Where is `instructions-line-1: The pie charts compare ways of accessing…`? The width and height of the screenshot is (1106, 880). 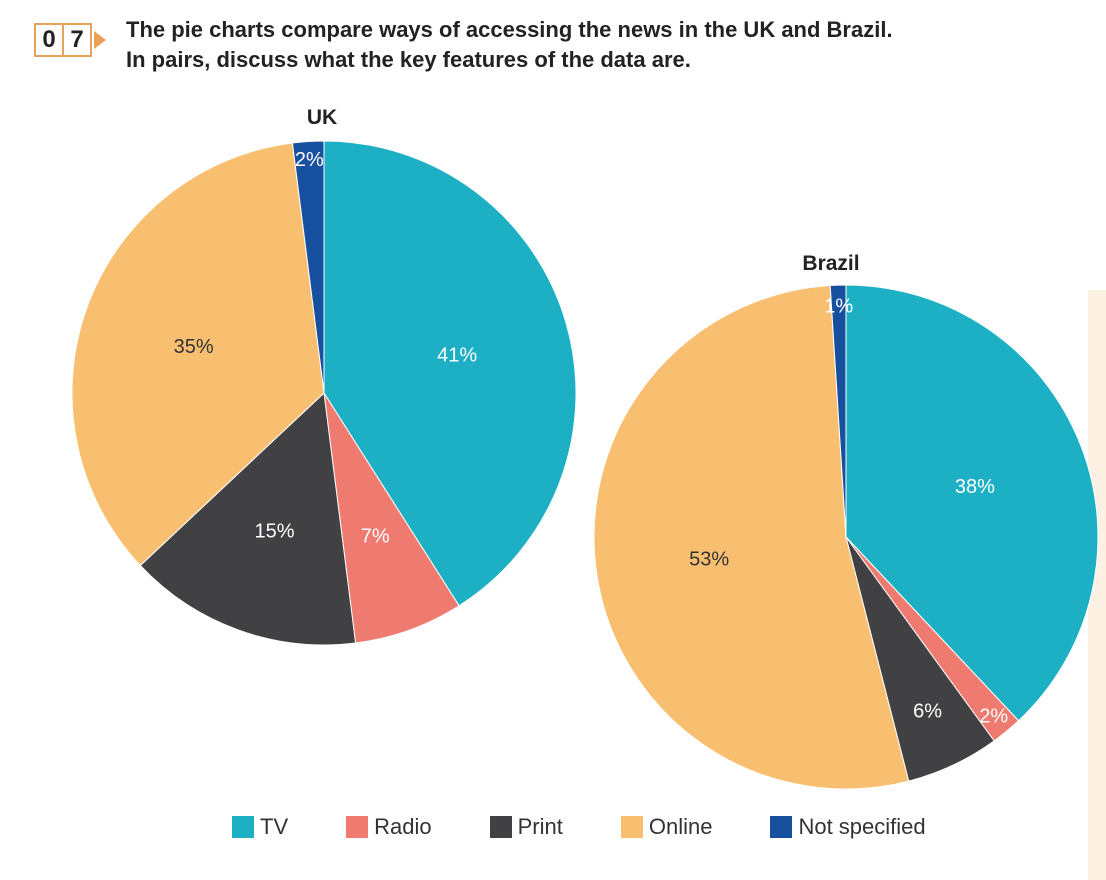 instructions-line-1: The pie charts compare ways of accessing… is located at coordinates (509, 29).